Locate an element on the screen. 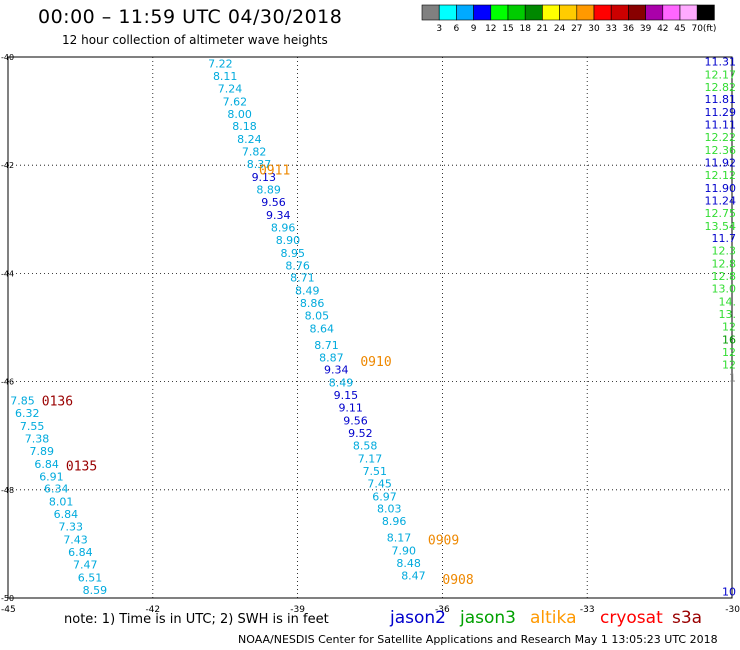 The height and width of the screenshot is (650, 740). satellite-legend-s3a: s3a is located at coordinates (687, 618).